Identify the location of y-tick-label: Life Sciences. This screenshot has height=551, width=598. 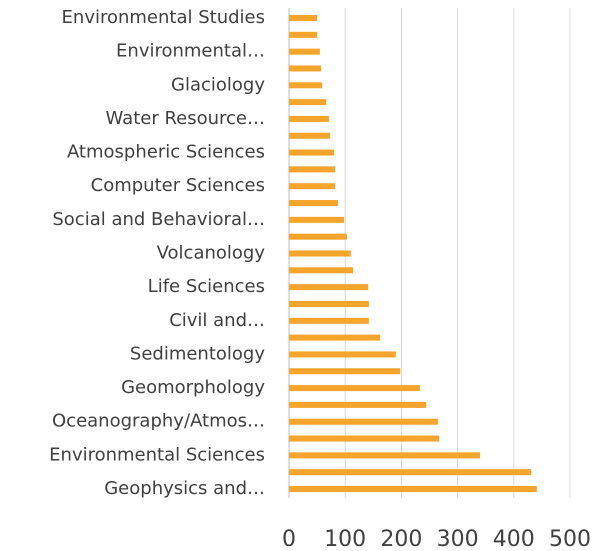
(206, 286).